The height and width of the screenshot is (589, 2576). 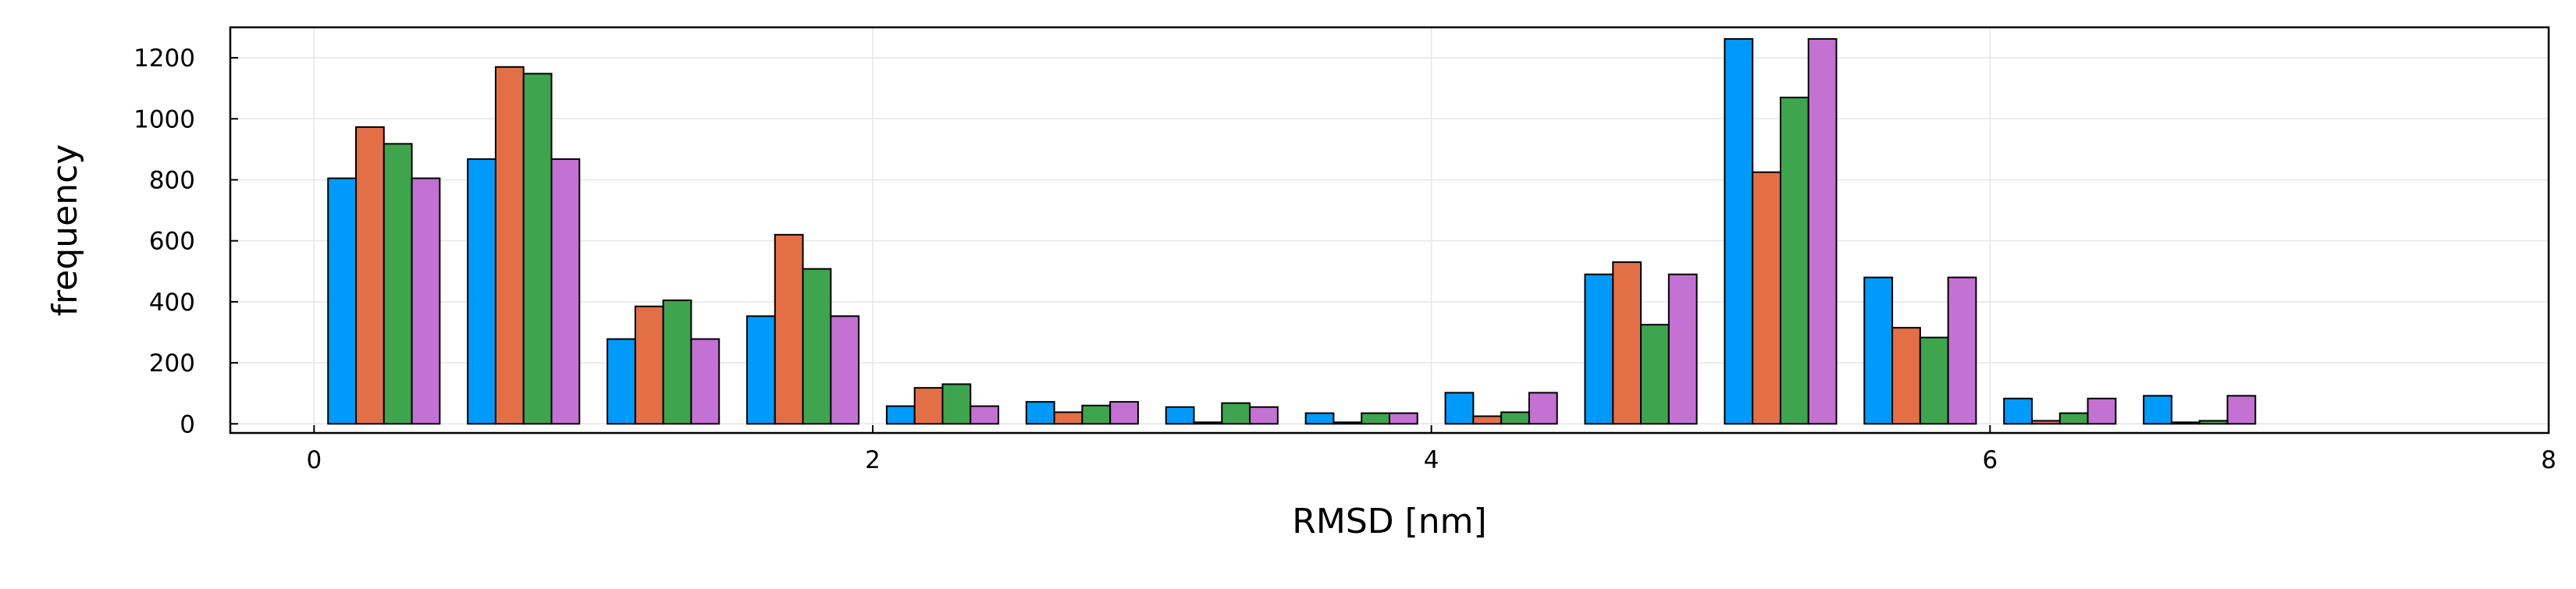 What do you see at coordinates (873, 460) in the screenshot?
I see `x-tick-label: 2` at bounding box center [873, 460].